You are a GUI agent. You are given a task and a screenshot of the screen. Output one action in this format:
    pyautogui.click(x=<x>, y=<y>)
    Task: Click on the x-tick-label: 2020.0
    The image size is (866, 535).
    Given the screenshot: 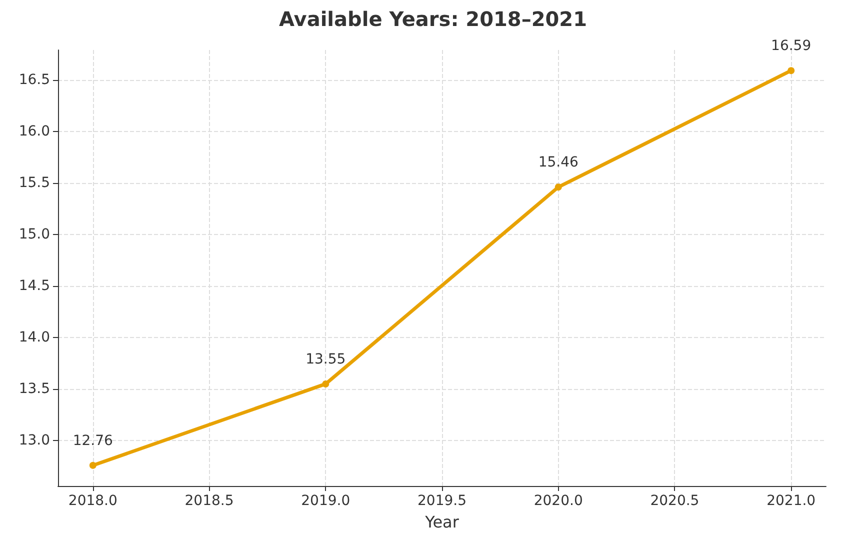 What is the action you would take?
    pyautogui.click(x=558, y=501)
    